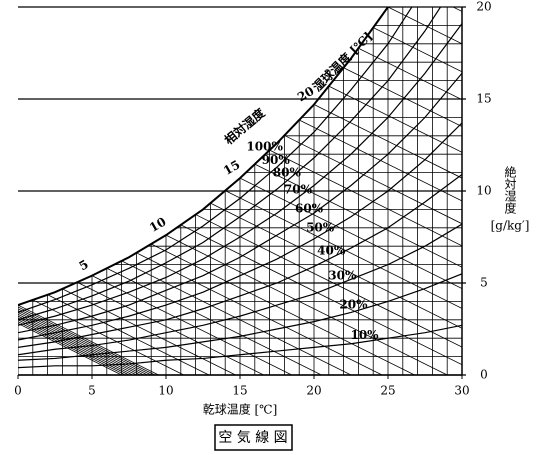  I want to click on legend-label: 10%, so click(364, 335).